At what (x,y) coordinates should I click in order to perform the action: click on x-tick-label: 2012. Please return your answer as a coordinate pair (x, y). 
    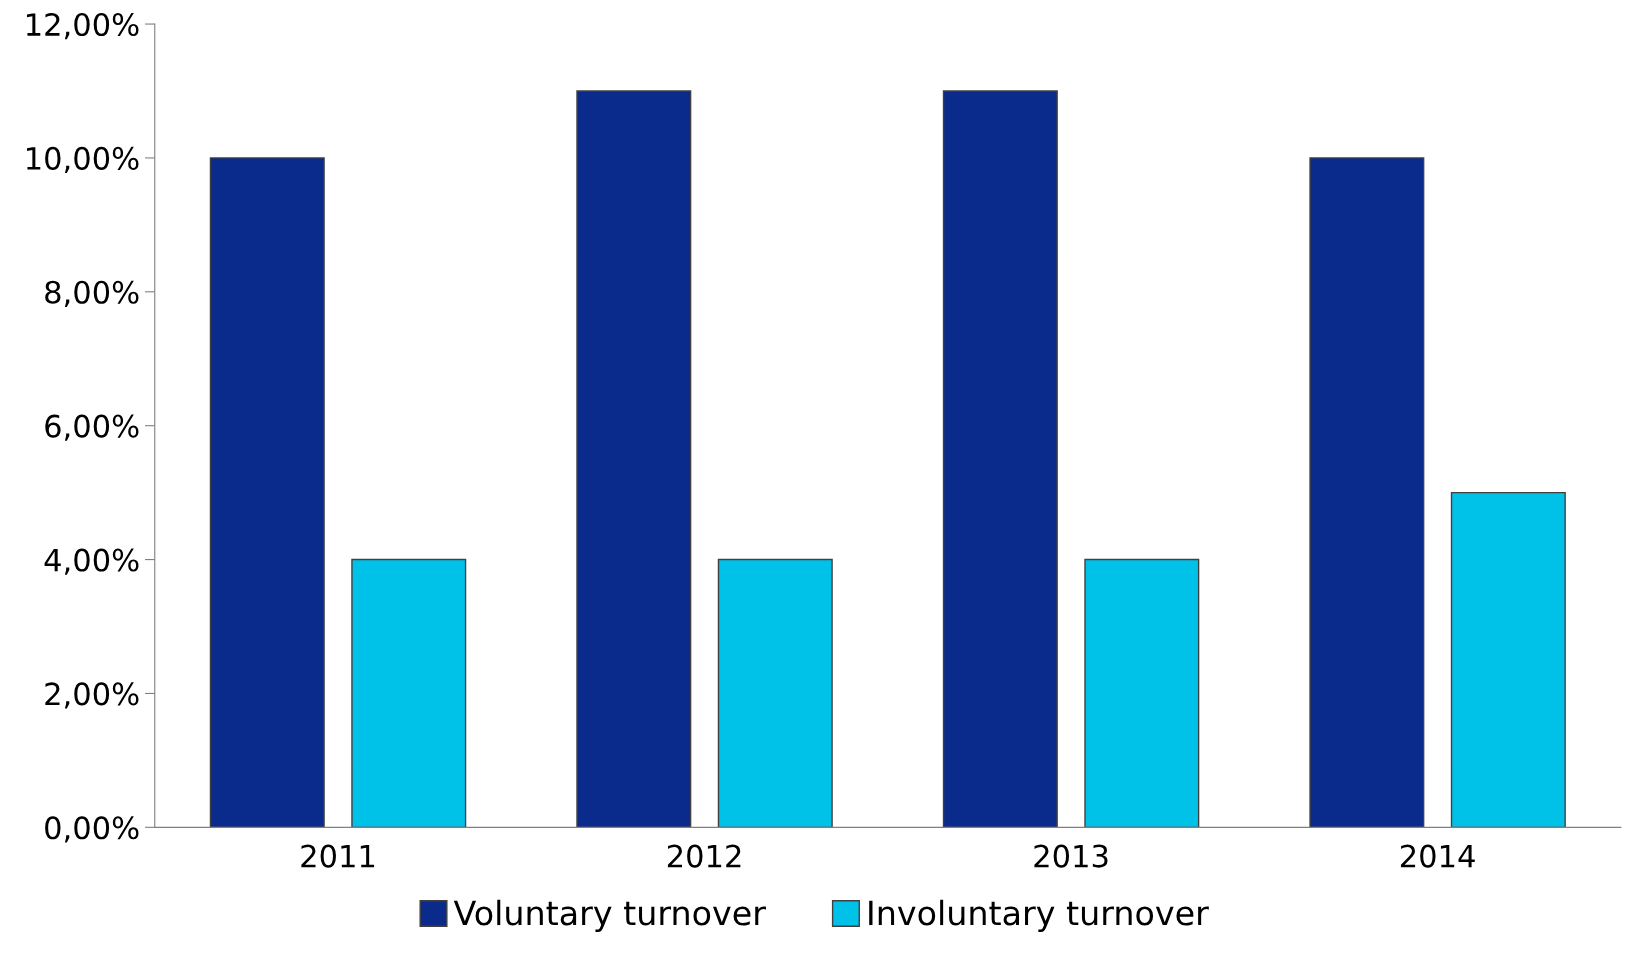
    Looking at the image, I should click on (704, 856).